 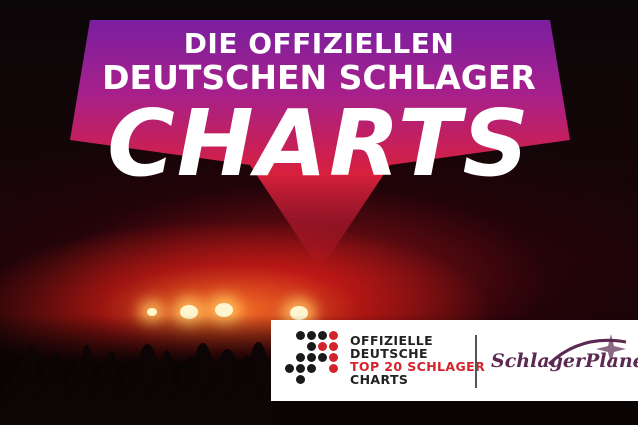 I want to click on charts-dot-logo-icon, so click(x=320, y=361).